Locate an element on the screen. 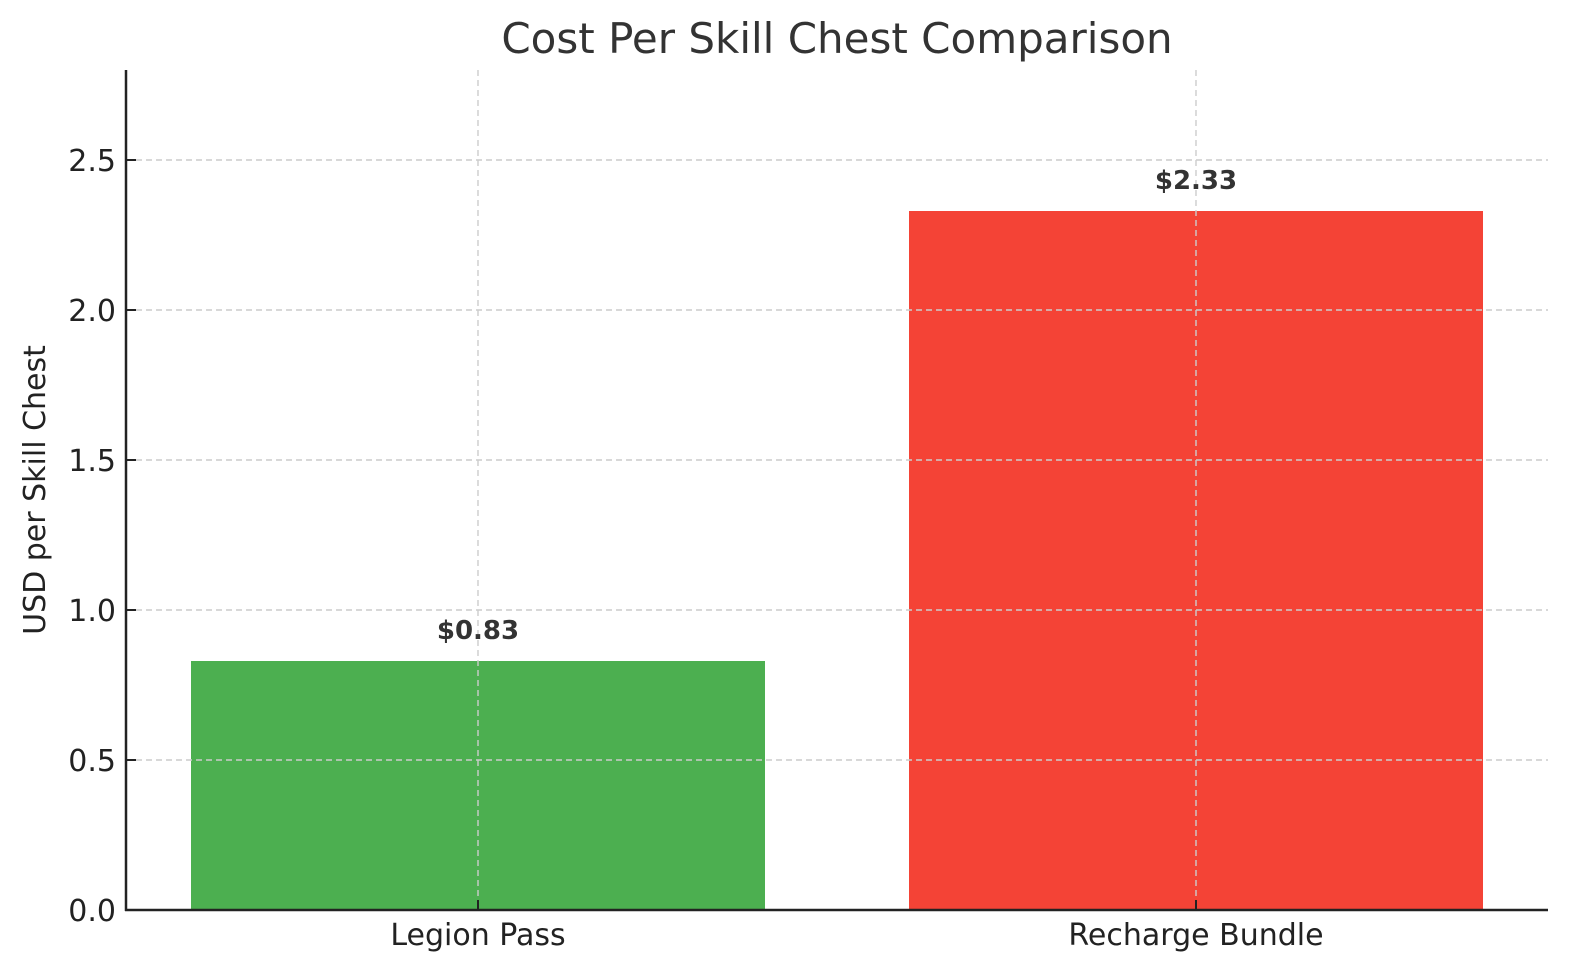 The image size is (1580, 980). y-tick-label: 0.5 is located at coordinates (92, 761).